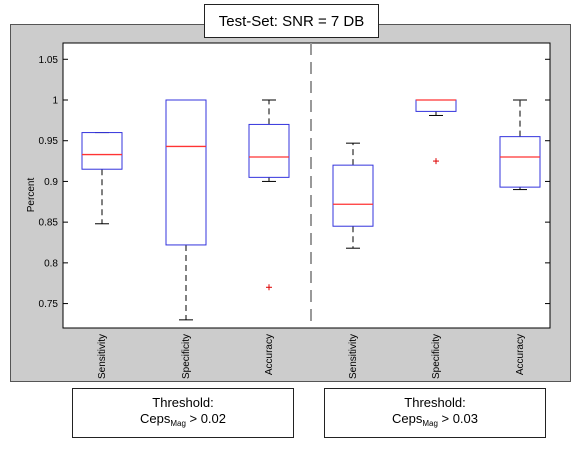  Describe the element at coordinates (49, 304) in the screenshot. I see `y-tick-label: 0.75` at that location.